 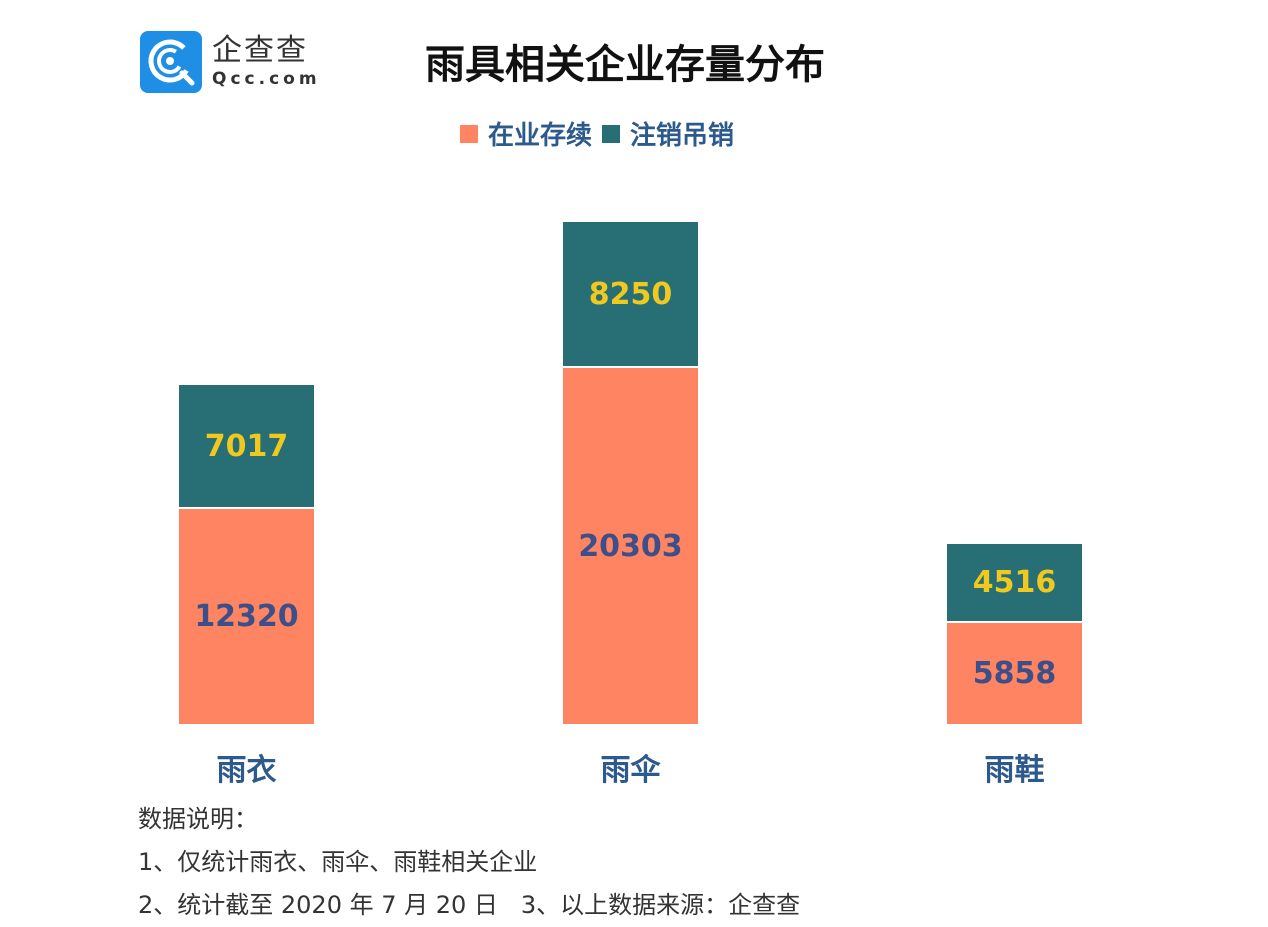 I want to click on bar-rainboots: 4516 5858, so click(x=1014, y=634).